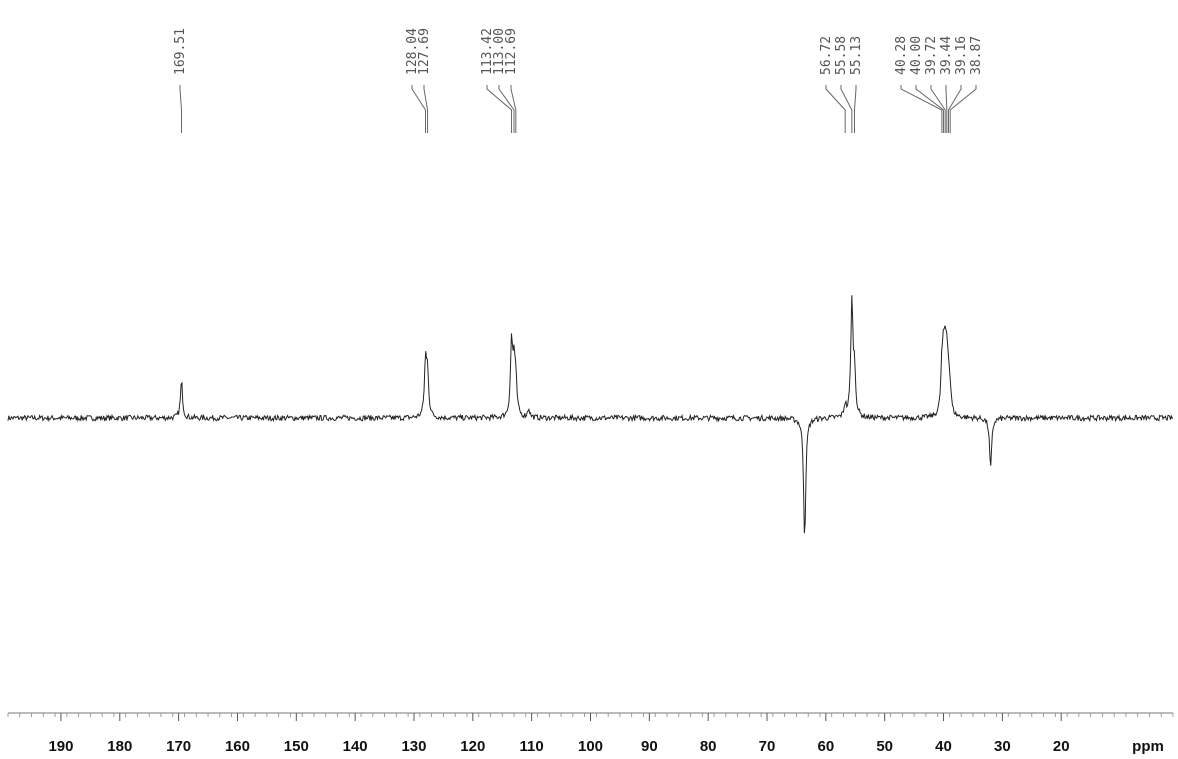  I want to click on peak-label: 55.13, so click(856, 55).